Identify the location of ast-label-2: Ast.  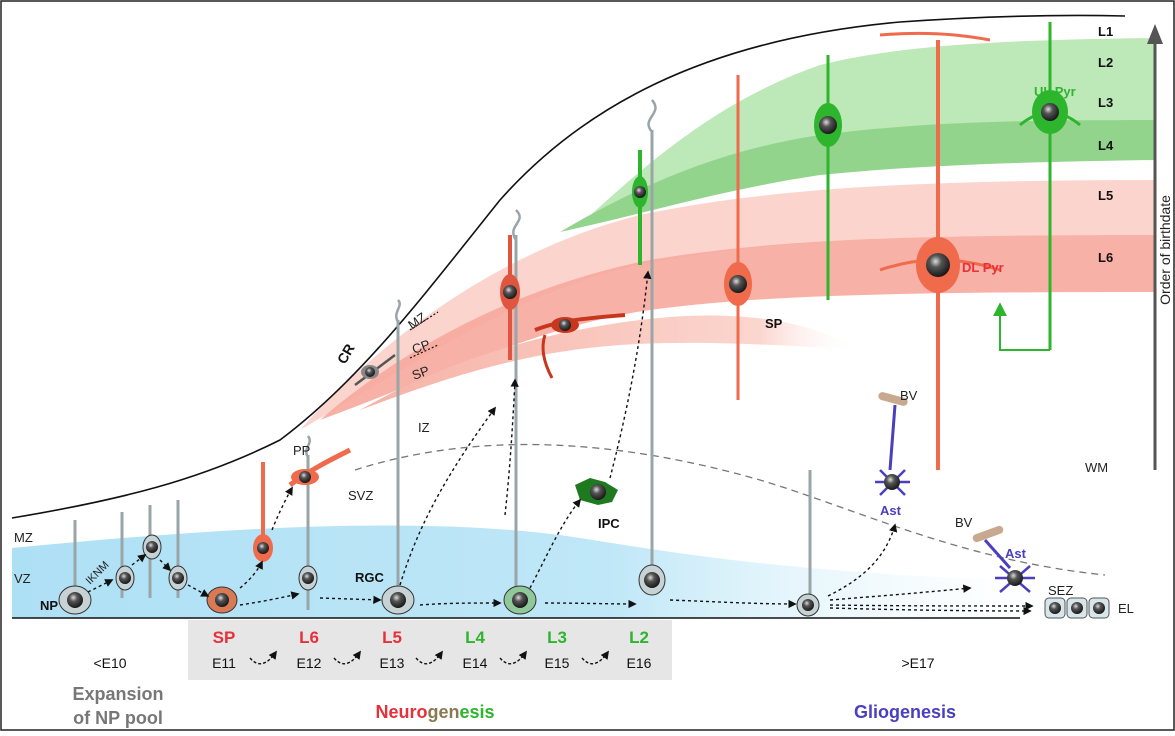
(1016, 553).